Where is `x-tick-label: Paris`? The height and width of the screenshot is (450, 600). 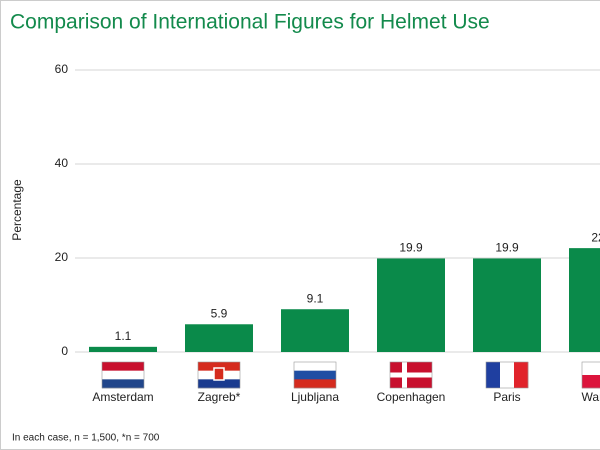 x-tick-label: Paris is located at coordinates (506, 397).